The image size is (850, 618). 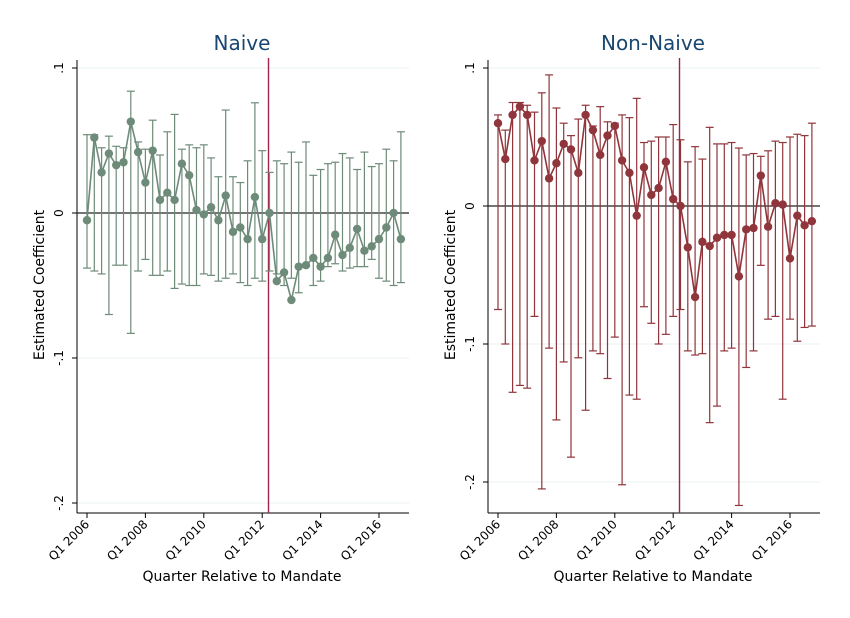 I want to click on x-tick-label: Q1 2010, so click(x=186, y=540).